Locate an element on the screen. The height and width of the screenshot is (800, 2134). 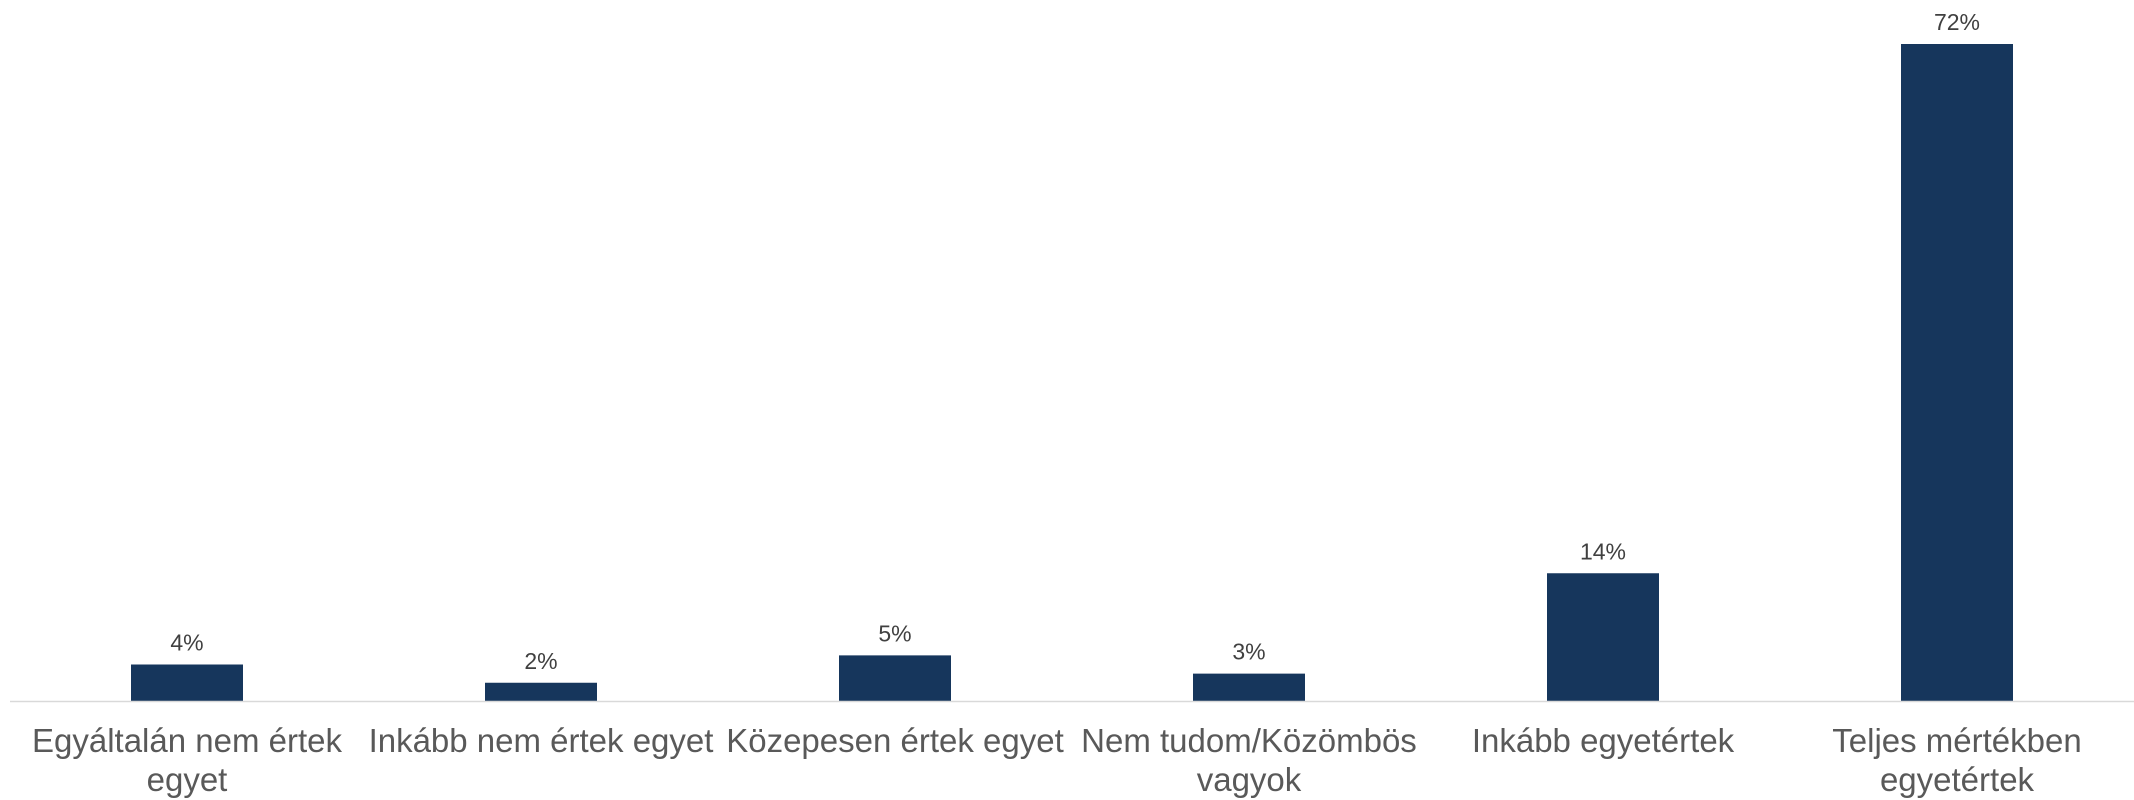
value-label: 3% is located at coordinates (1248, 652).